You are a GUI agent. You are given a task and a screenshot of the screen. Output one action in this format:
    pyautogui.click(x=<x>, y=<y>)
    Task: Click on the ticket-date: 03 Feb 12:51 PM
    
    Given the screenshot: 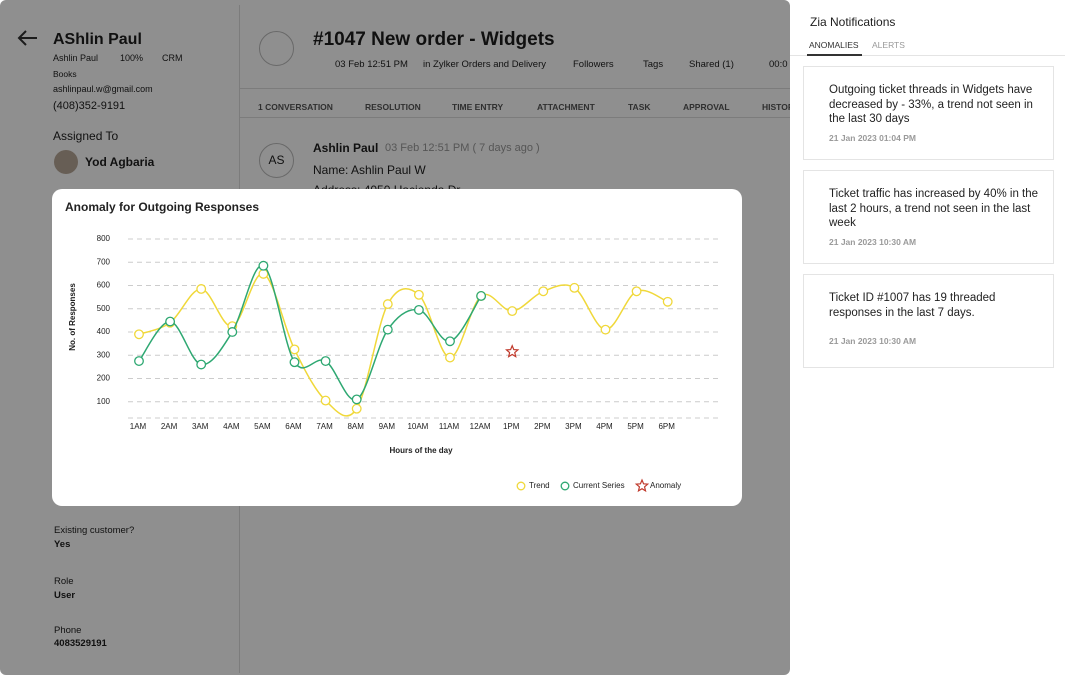 What is the action you would take?
    pyautogui.click(x=371, y=64)
    